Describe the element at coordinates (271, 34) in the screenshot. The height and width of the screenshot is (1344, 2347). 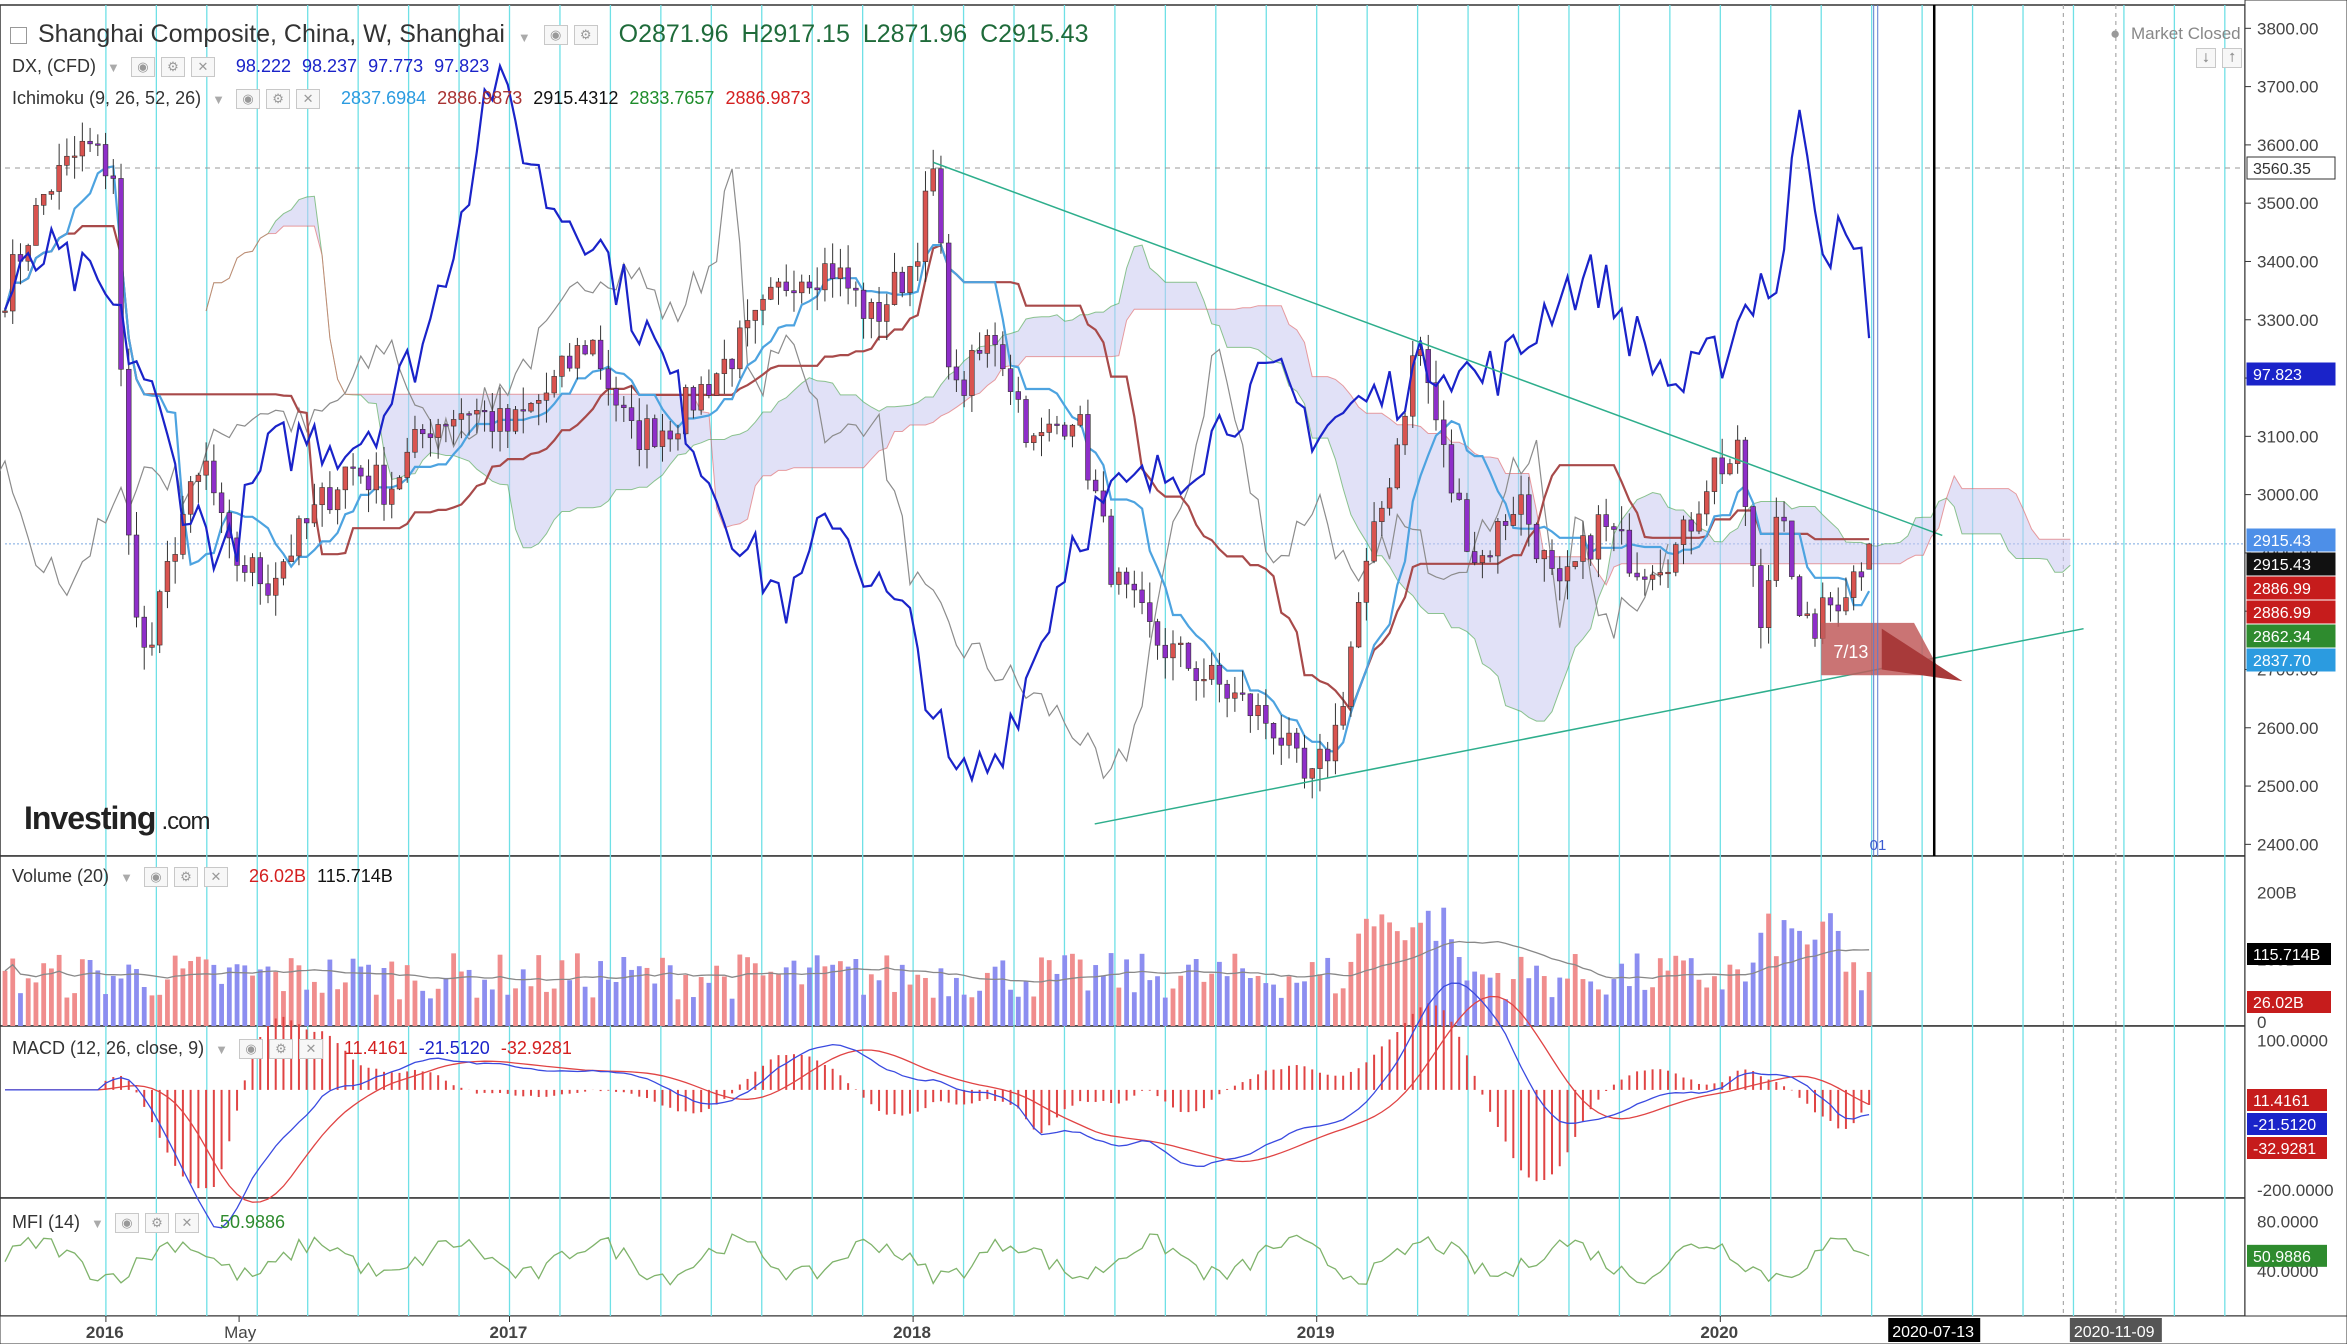
I see `chart-title: Shanghai Composite, China, W, Shanghai` at that location.